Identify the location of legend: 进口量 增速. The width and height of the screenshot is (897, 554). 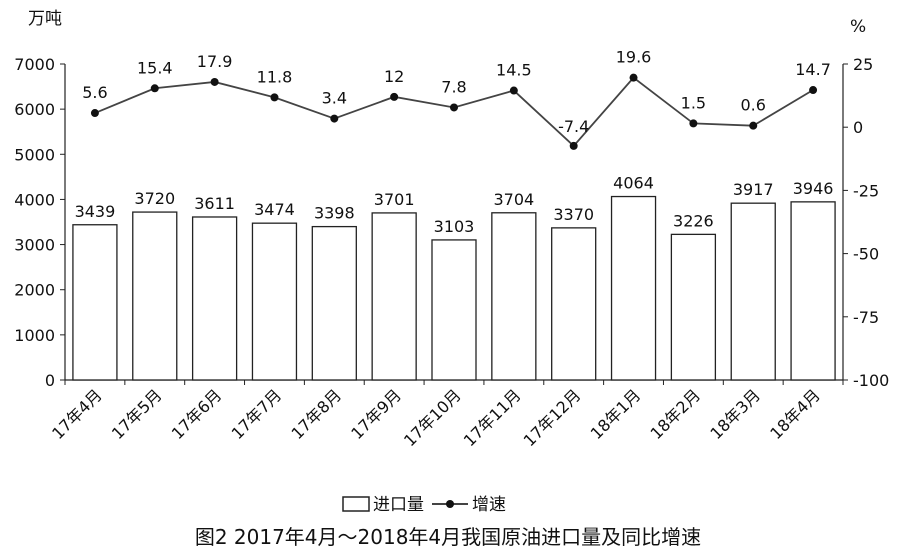
(424, 505).